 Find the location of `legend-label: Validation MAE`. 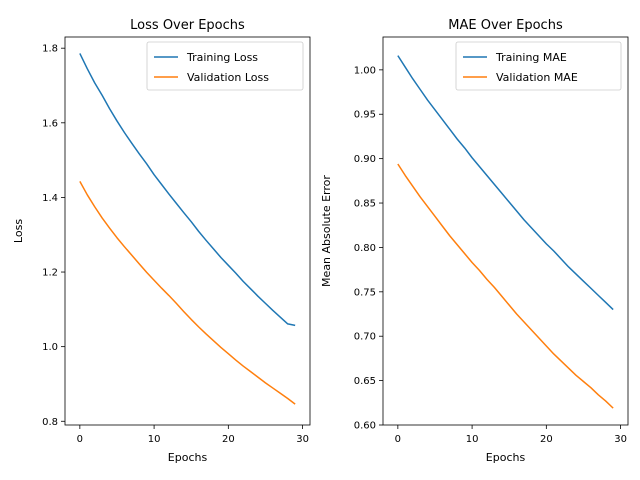

legend-label: Validation MAE is located at coordinates (537, 77).